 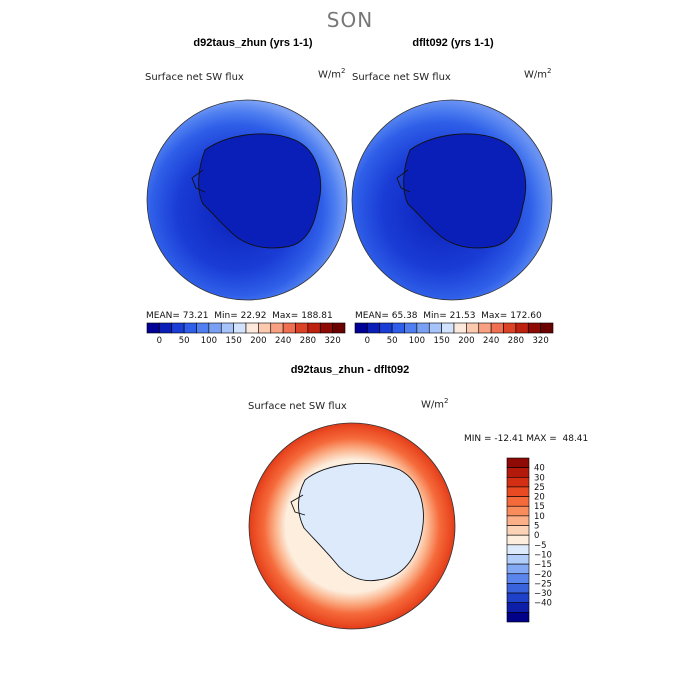 I want to click on panel2-colorbar: 0 50 100 150 200 240 280 320, so click(x=454, y=334).